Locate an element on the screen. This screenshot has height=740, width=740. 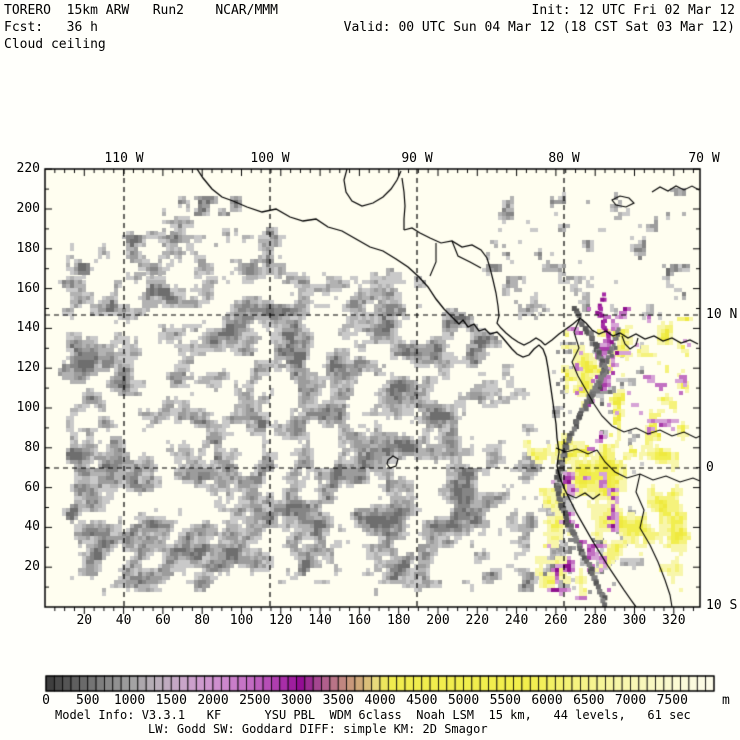
colorbar-tick-label: 3000 is located at coordinates (296, 700).